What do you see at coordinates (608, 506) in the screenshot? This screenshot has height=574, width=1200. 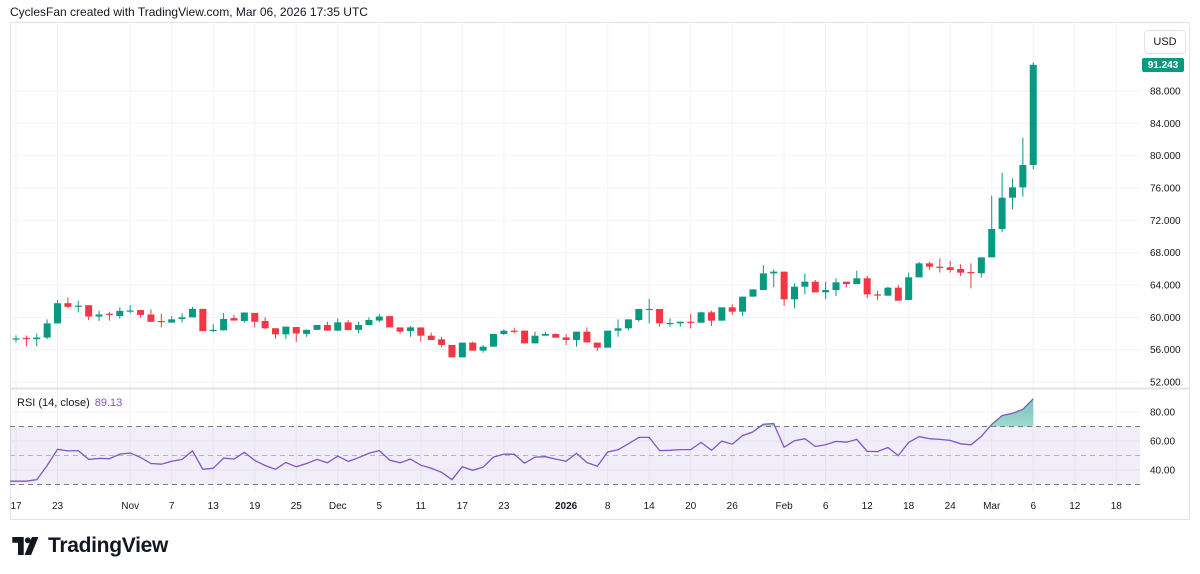 I see `time-axis-label: 8` at bounding box center [608, 506].